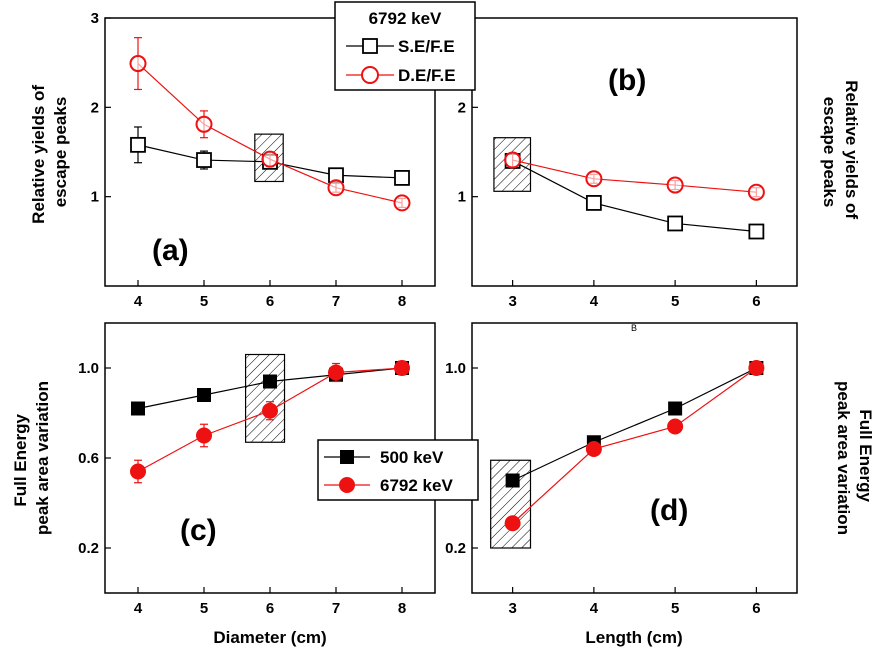 This screenshot has height=659, width=880. What do you see at coordinates (426, 46) in the screenshot?
I see `legend-top-label-se: S.E/F.E` at bounding box center [426, 46].